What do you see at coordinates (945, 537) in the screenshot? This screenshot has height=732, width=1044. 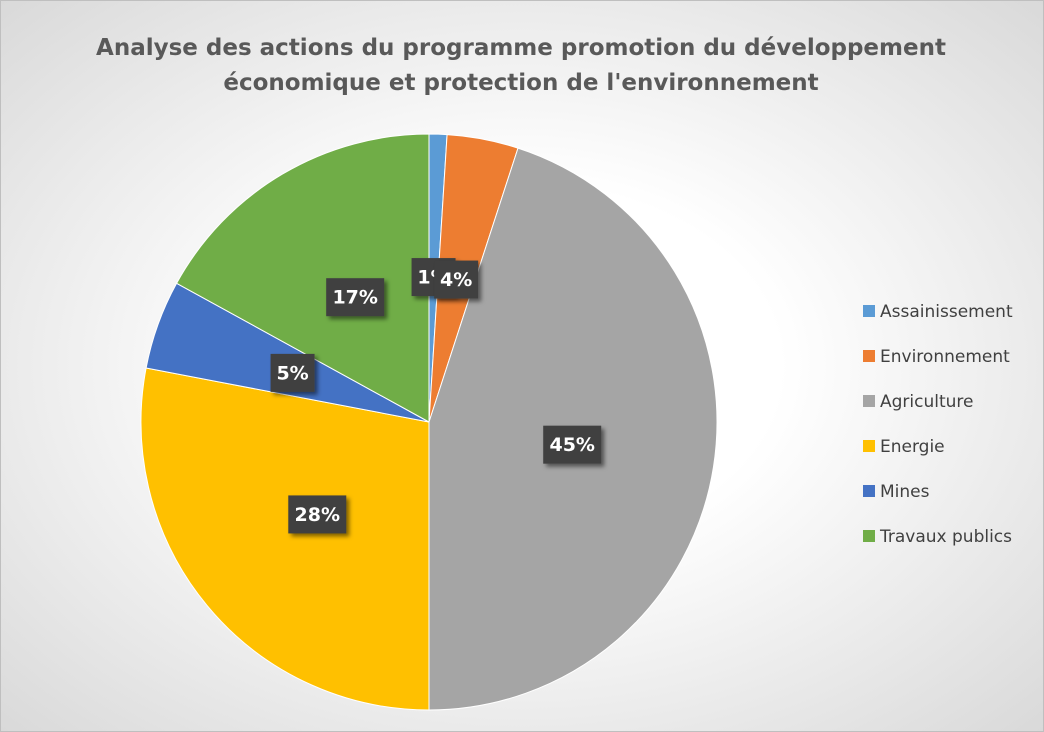 I see `legend-label: Travaux publics` at bounding box center [945, 537].